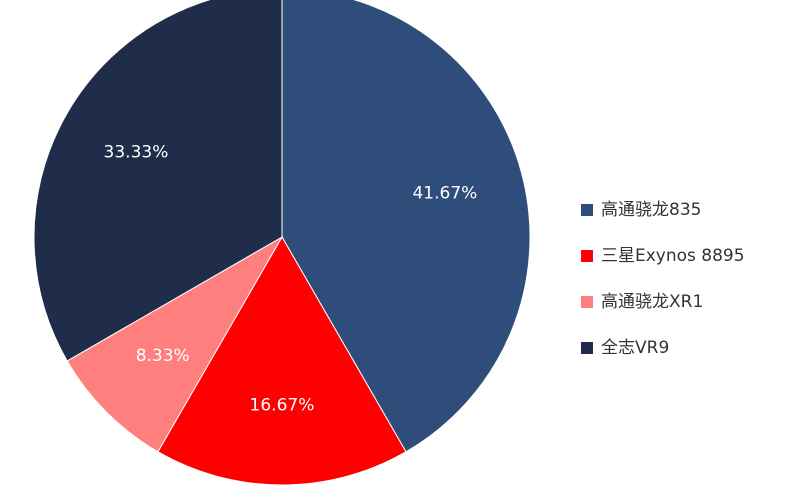  Describe the element at coordinates (635, 348) in the screenshot. I see `legend-label-4: 全志VR9` at that location.